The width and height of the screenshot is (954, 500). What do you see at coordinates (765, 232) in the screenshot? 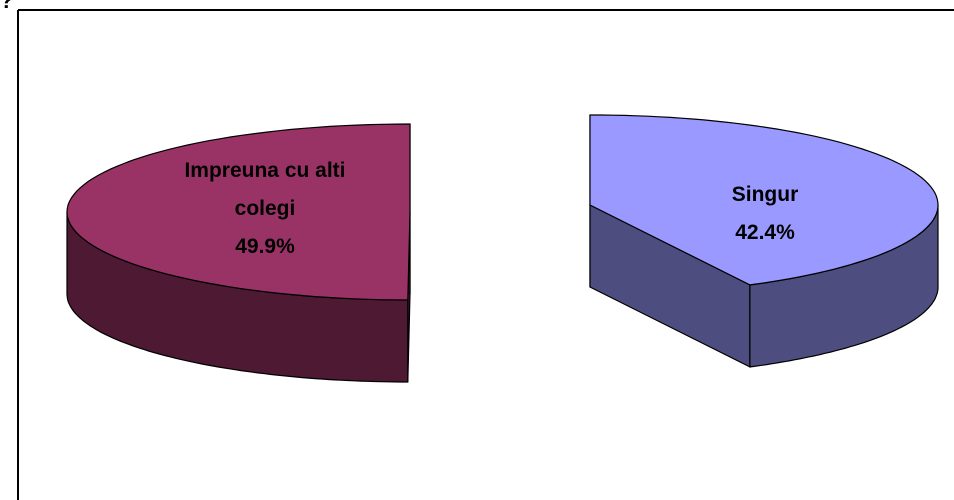
I see `slice-value-label: 42.4%` at bounding box center [765, 232].